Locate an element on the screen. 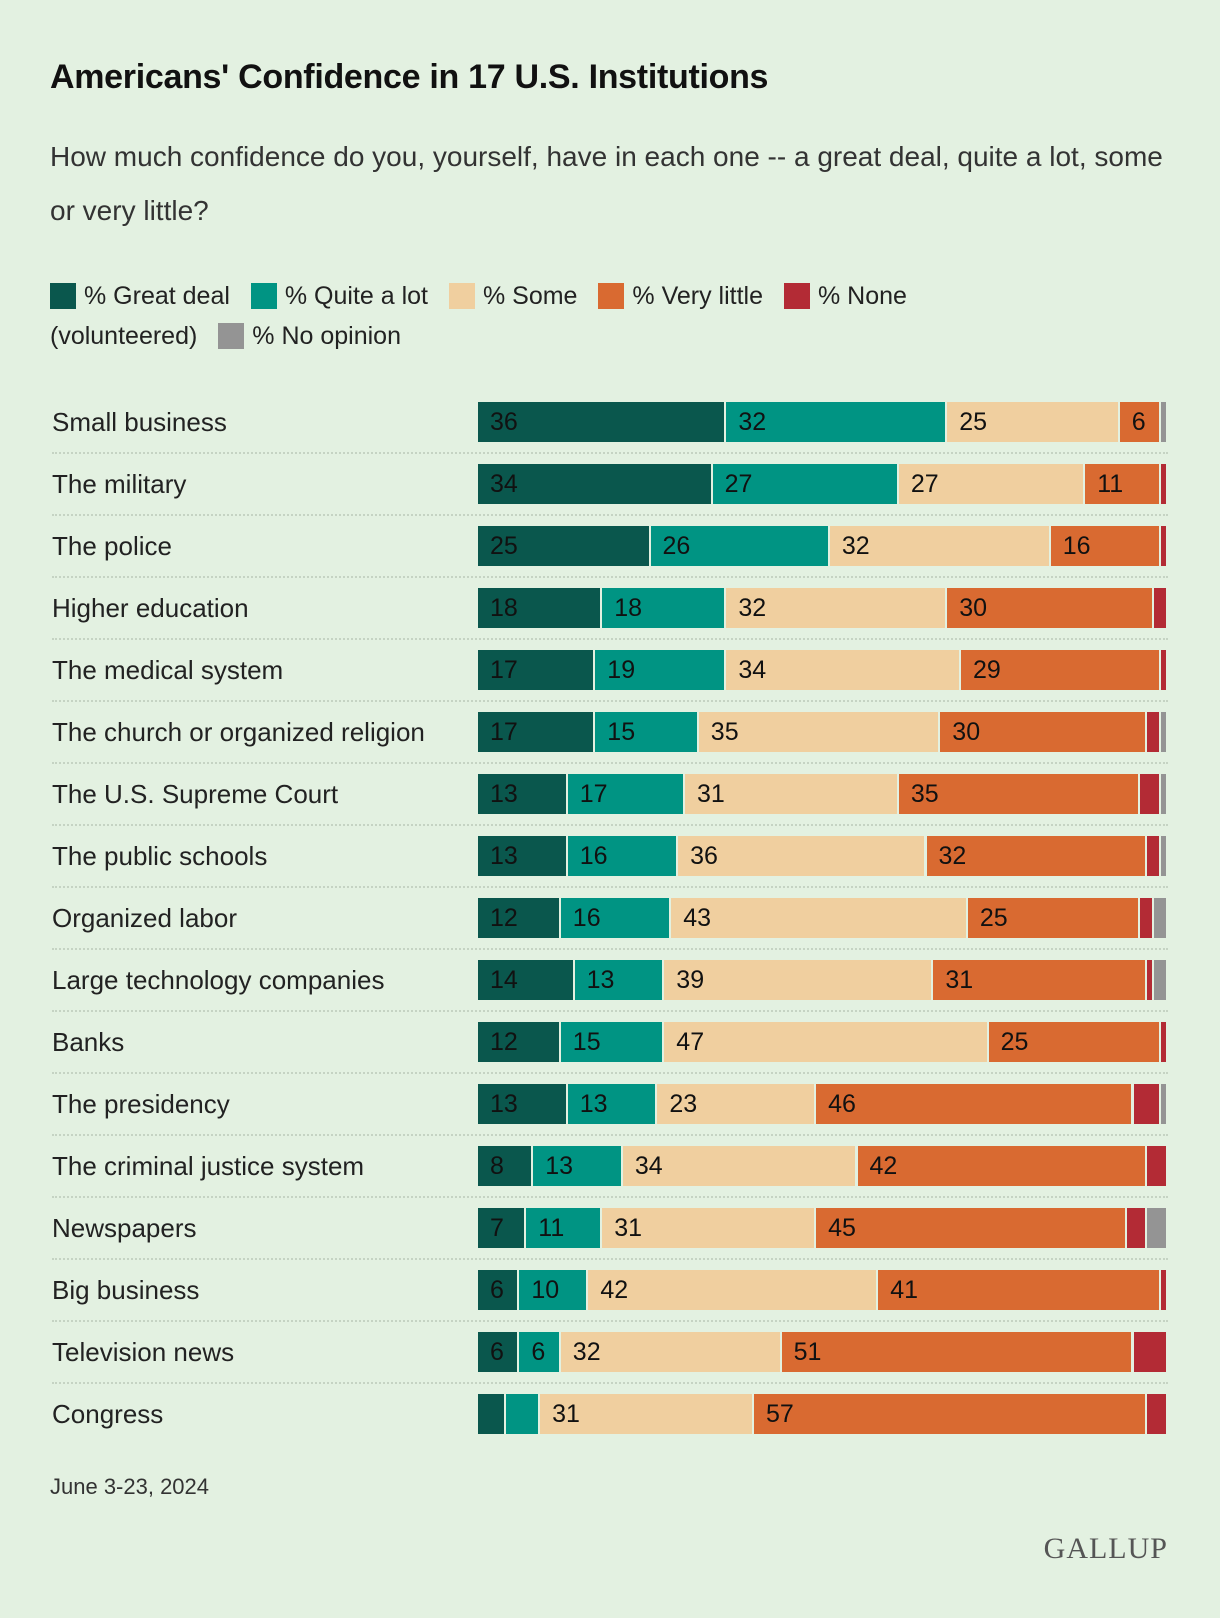  legend-quite-a-lot: % Quite a lot is located at coordinates (339, 296).